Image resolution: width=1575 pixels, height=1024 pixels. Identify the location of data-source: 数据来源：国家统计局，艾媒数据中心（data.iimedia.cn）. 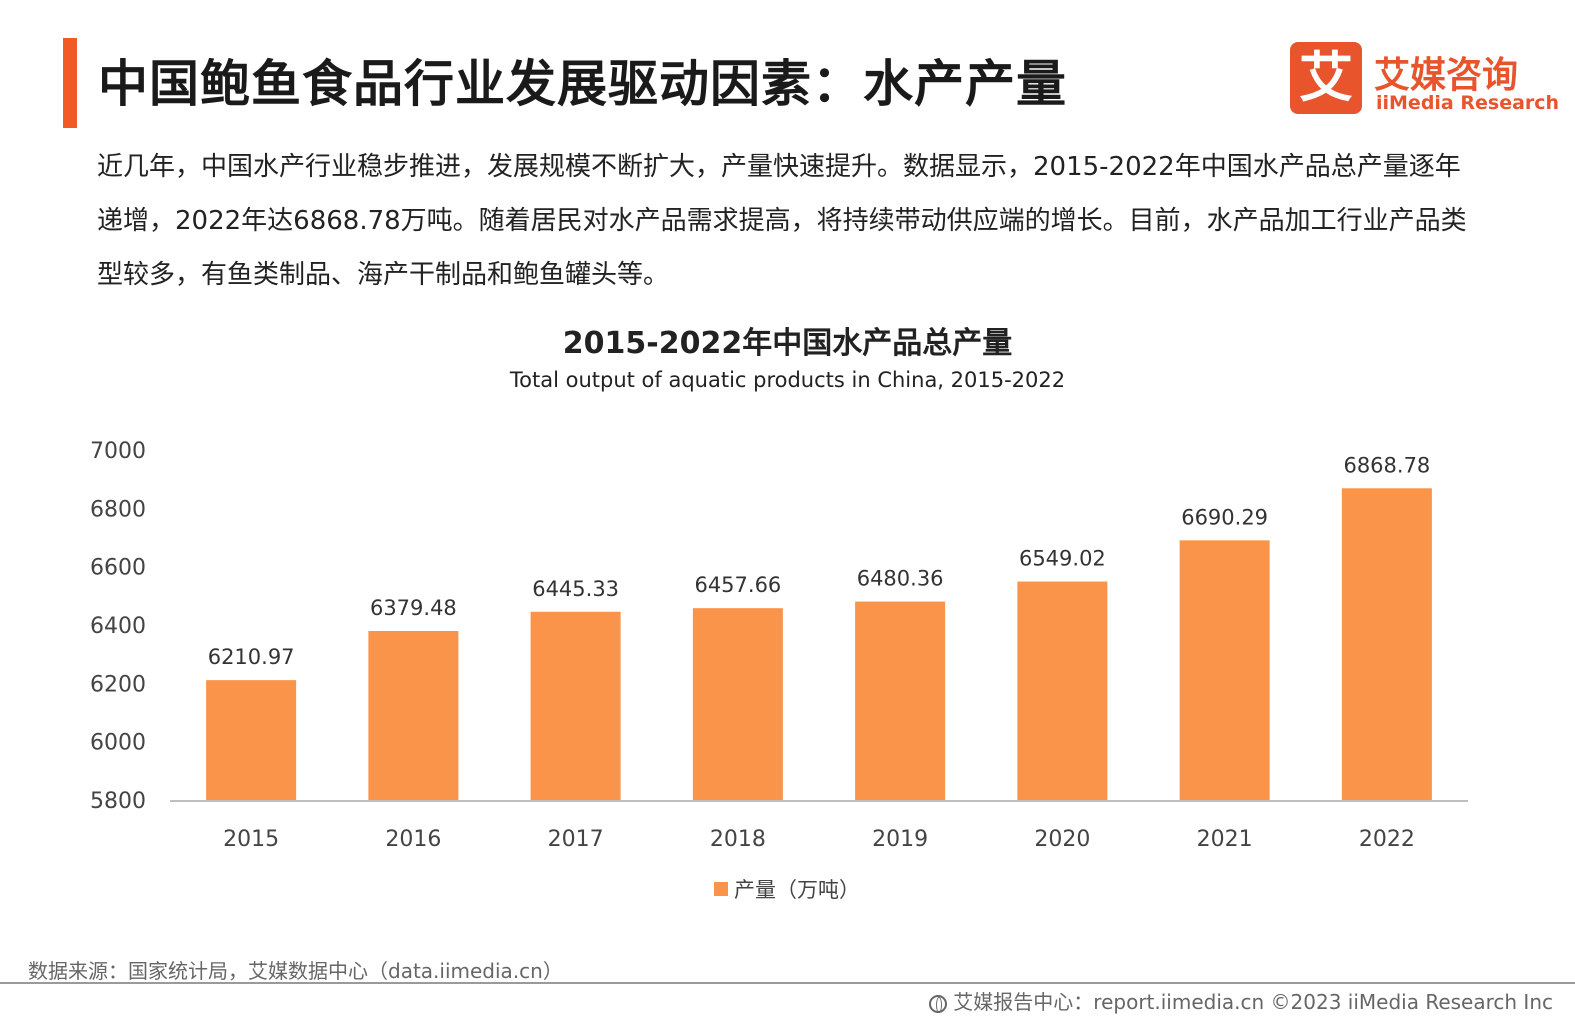
(295, 971).